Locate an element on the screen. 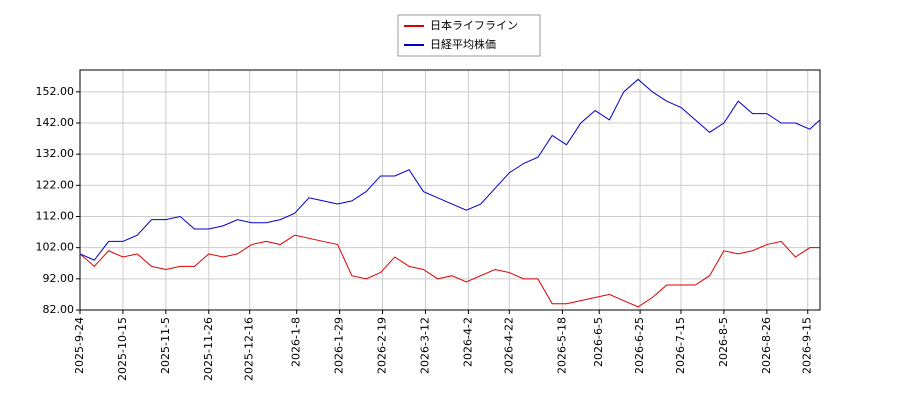 Image resolution: width=900 pixels, height=400 pixels. x-tick-label: 2026-6-5 is located at coordinates (598, 342).